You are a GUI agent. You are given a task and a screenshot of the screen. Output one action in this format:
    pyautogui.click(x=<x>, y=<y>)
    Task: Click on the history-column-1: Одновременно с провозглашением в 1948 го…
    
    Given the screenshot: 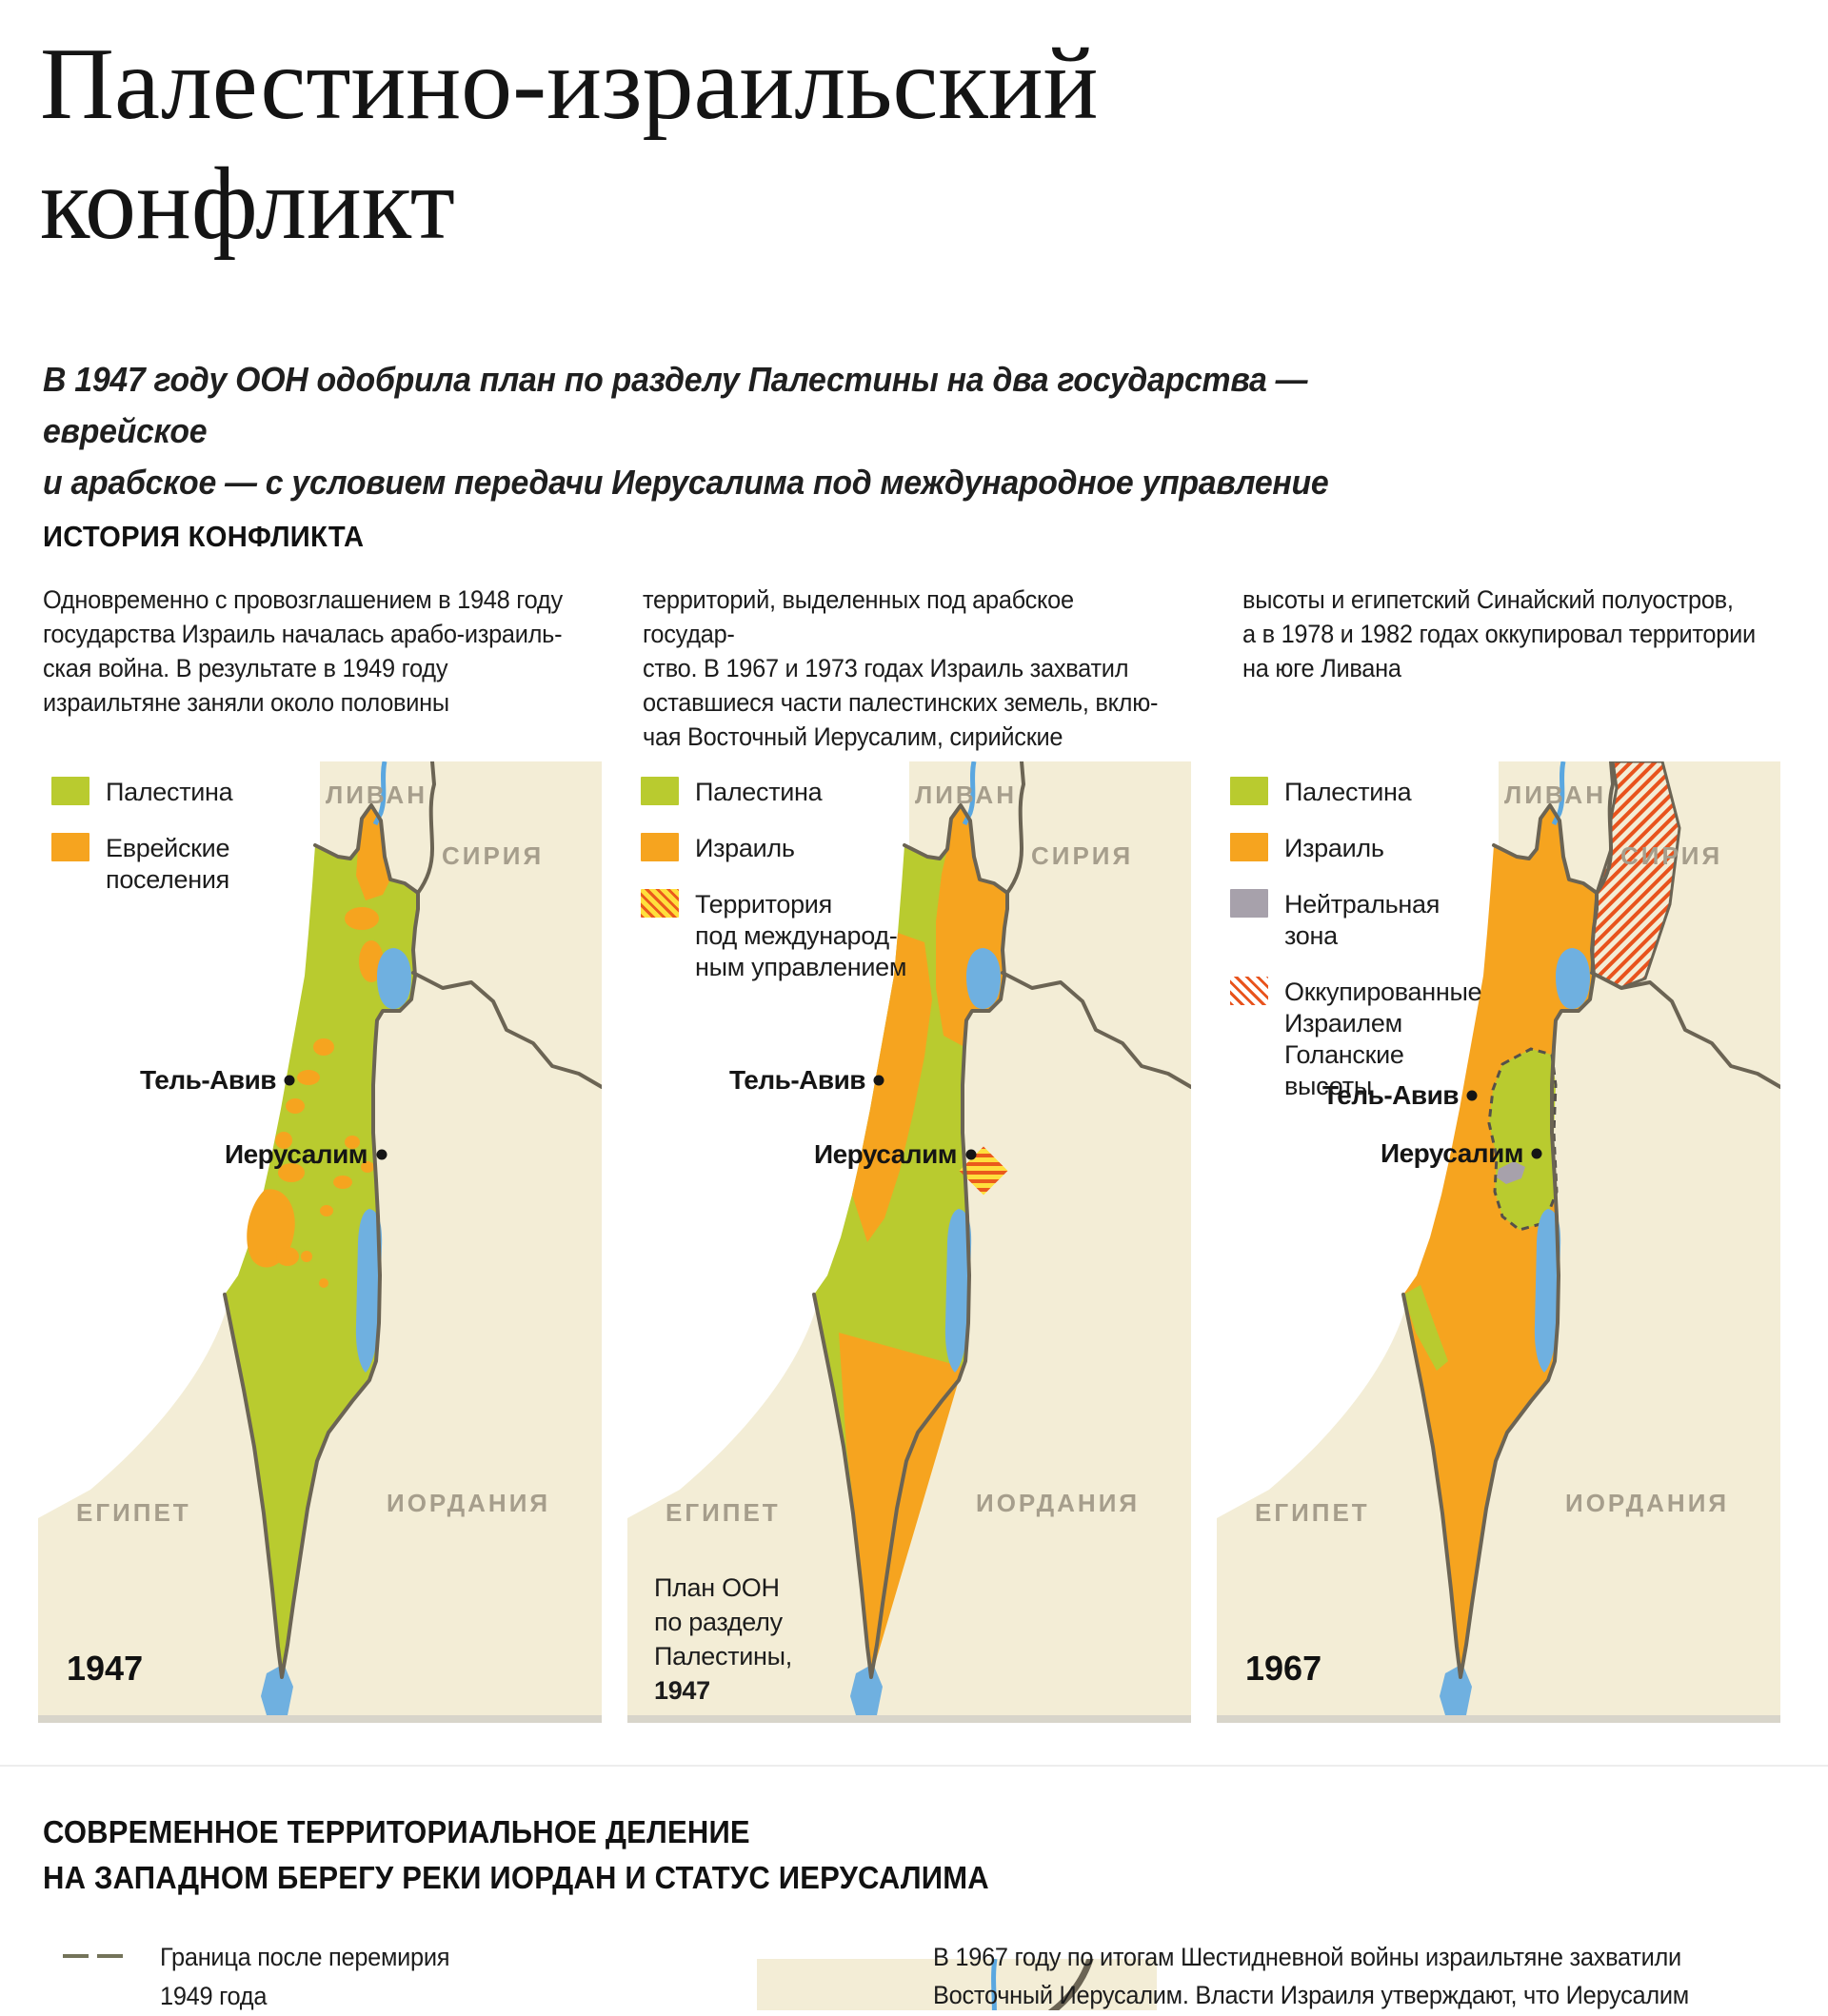 What is the action you would take?
    pyautogui.click(x=303, y=651)
    